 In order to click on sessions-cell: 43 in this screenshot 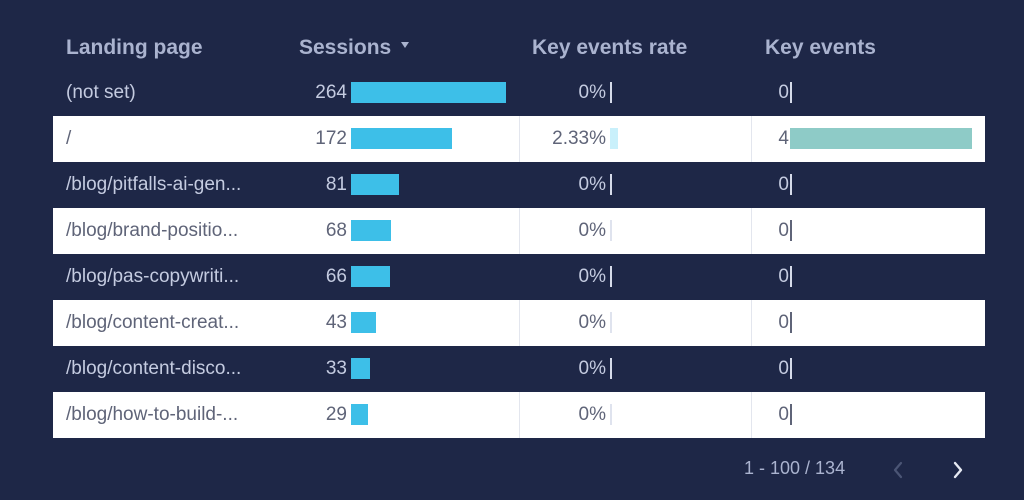, I will do `click(336, 322)`.